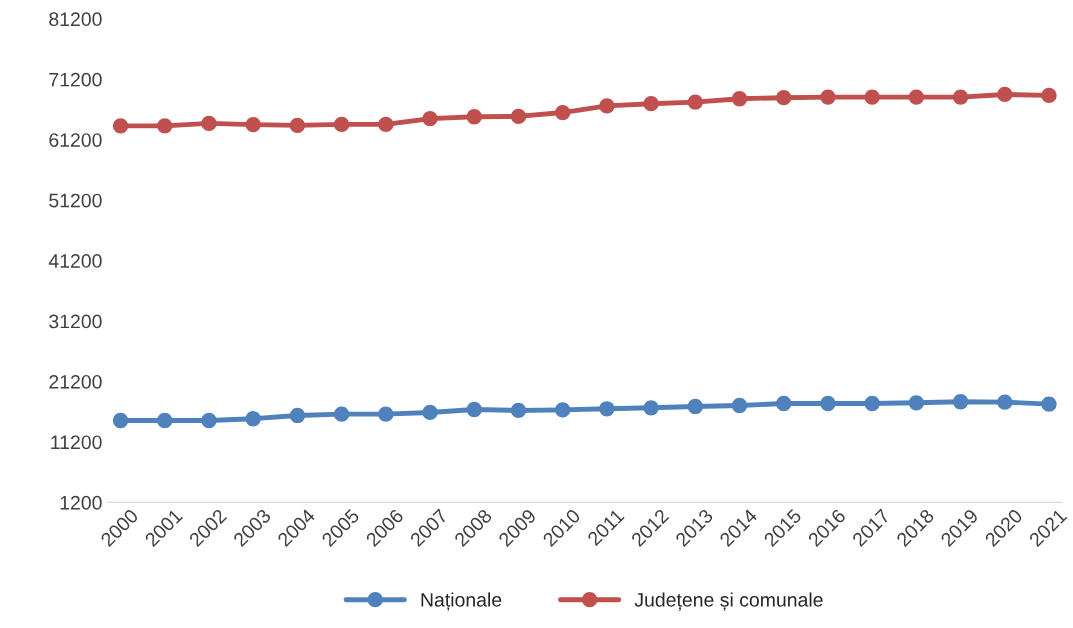 Image resolution: width=1073 pixels, height=628 pixels. Describe the element at coordinates (81, 502) in the screenshot. I see `y-tick-label: 1200` at that location.